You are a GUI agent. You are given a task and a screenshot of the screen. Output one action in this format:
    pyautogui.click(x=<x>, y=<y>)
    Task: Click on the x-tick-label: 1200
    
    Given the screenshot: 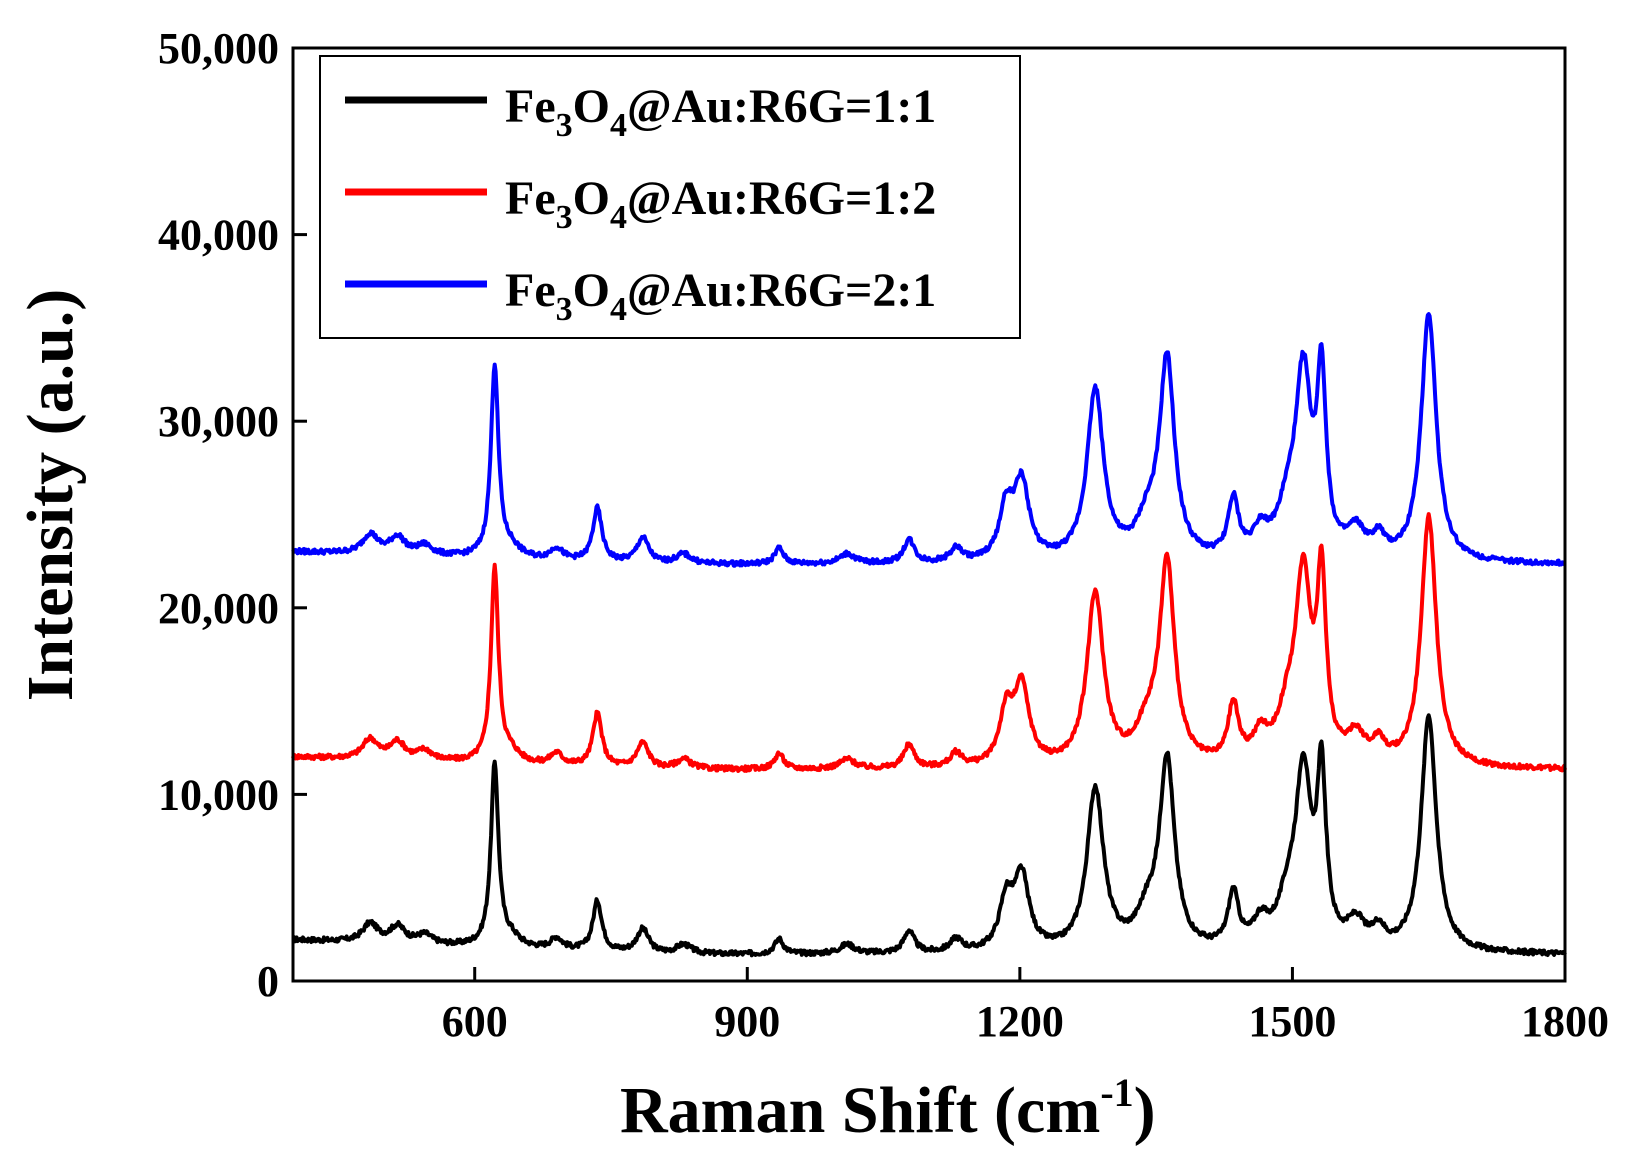 What is the action you would take?
    pyautogui.click(x=1020, y=1021)
    